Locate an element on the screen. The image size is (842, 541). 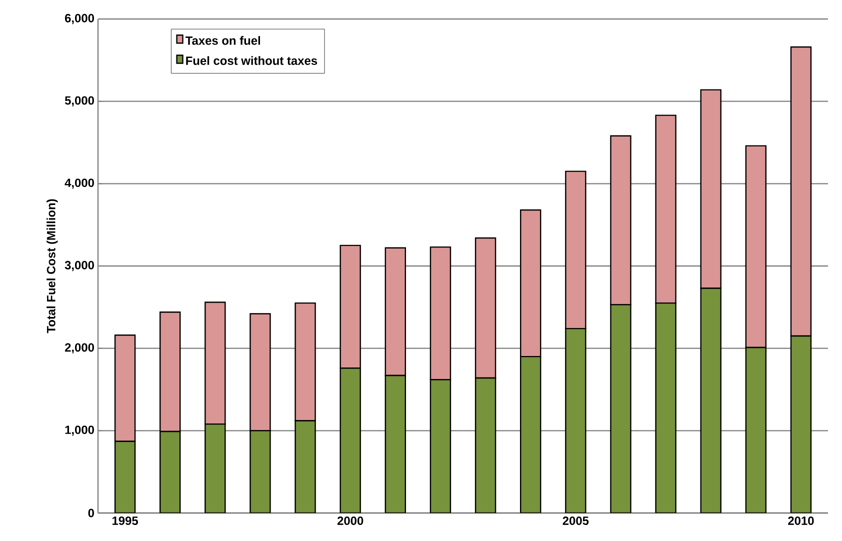
y-tick-label: 4,000 is located at coordinates (79, 183).